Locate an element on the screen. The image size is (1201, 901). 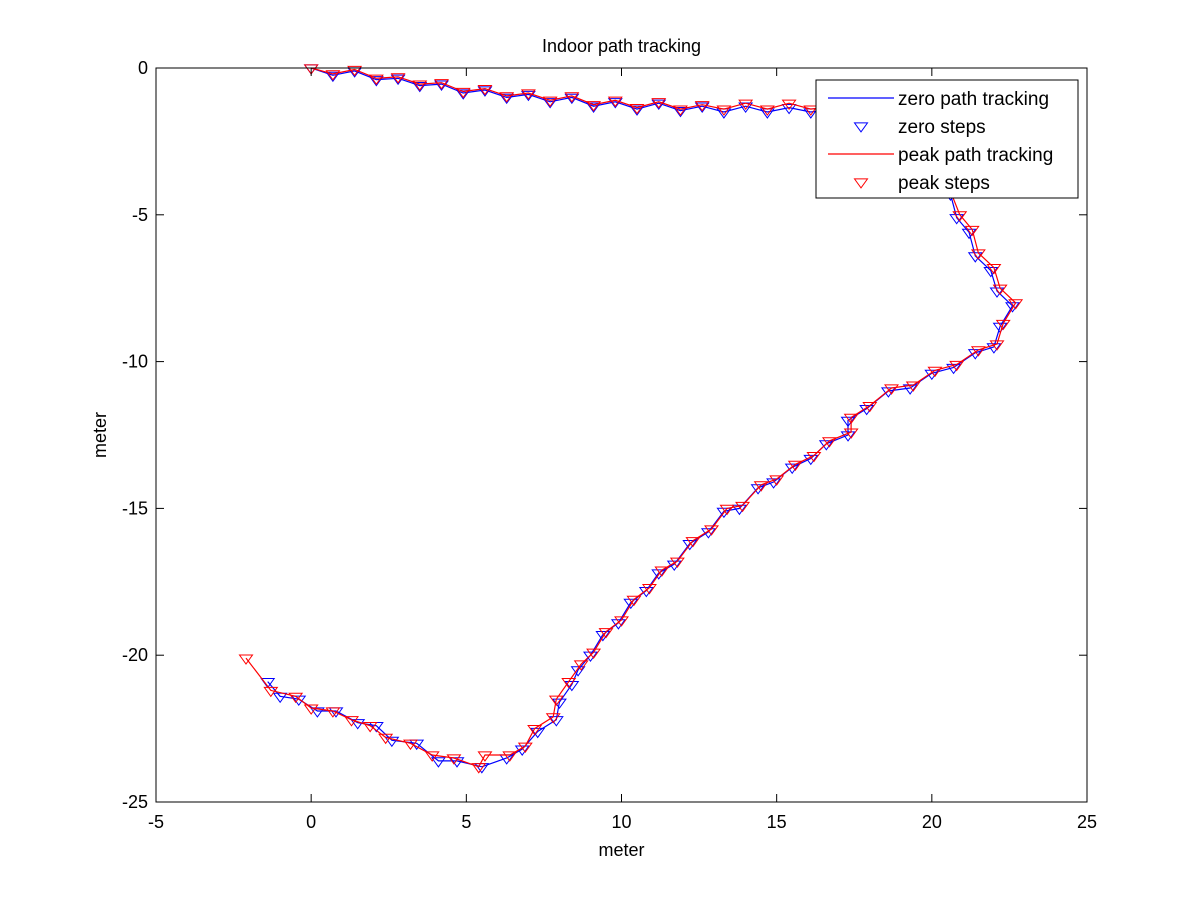
legend-box is located at coordinates (947, 139).